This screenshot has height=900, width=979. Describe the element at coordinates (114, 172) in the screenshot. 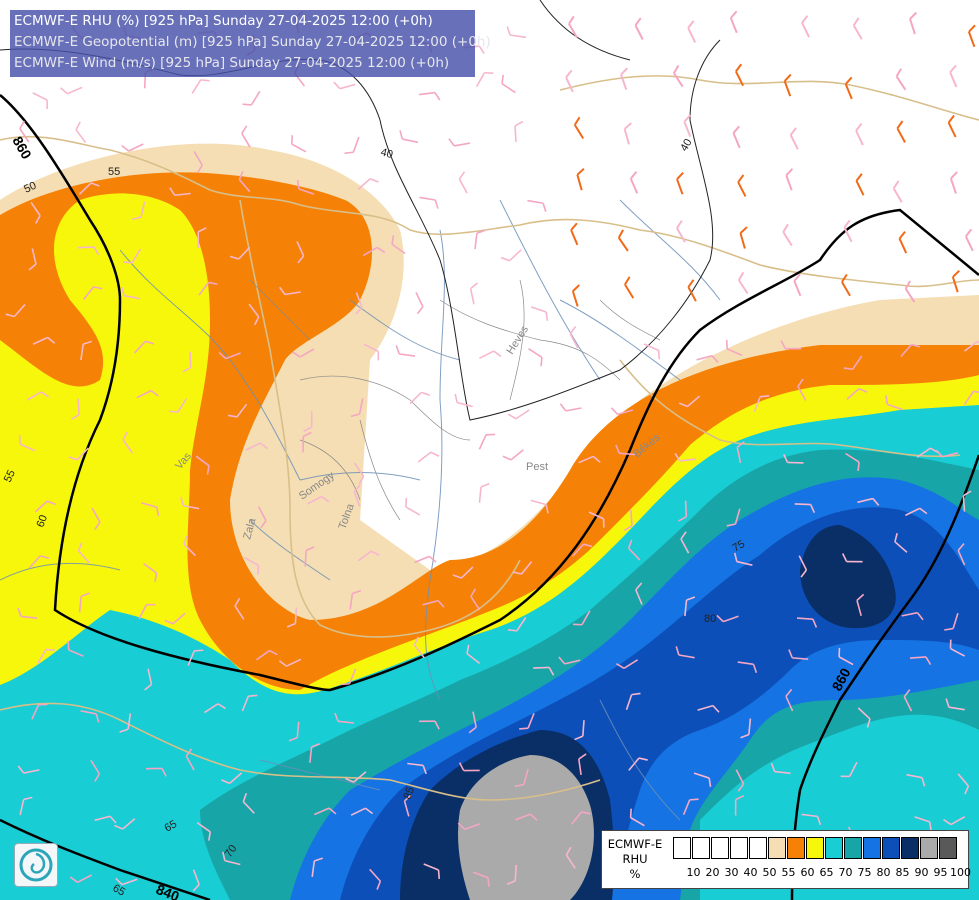

I see `label-r55a: 55` at that location.